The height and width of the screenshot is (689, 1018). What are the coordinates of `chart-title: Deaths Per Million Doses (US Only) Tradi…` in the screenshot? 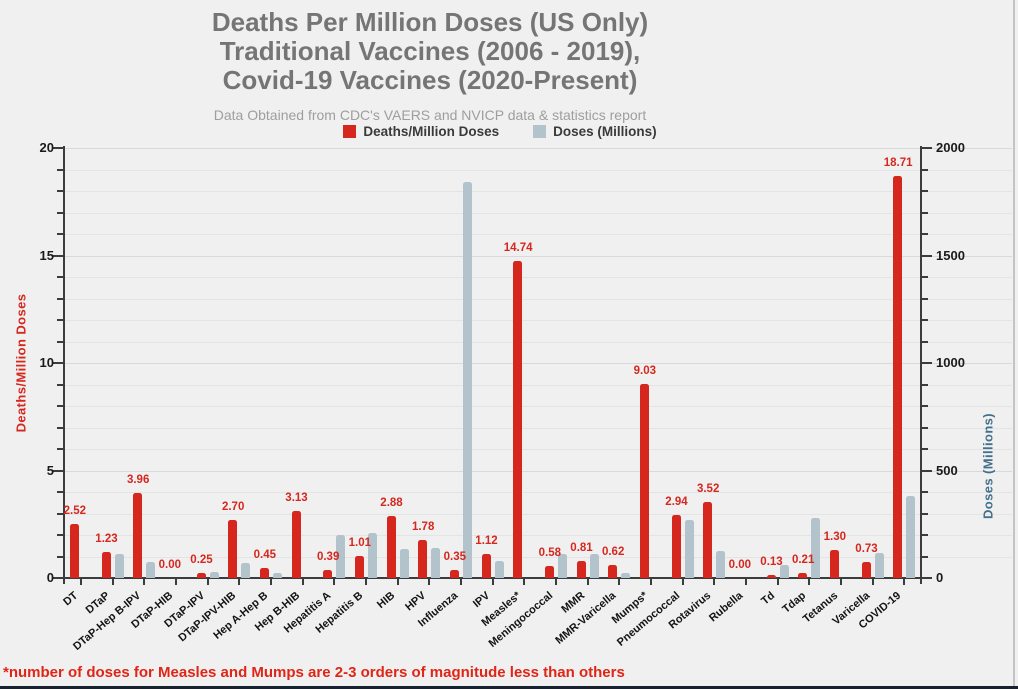 It's located at (430, 51).